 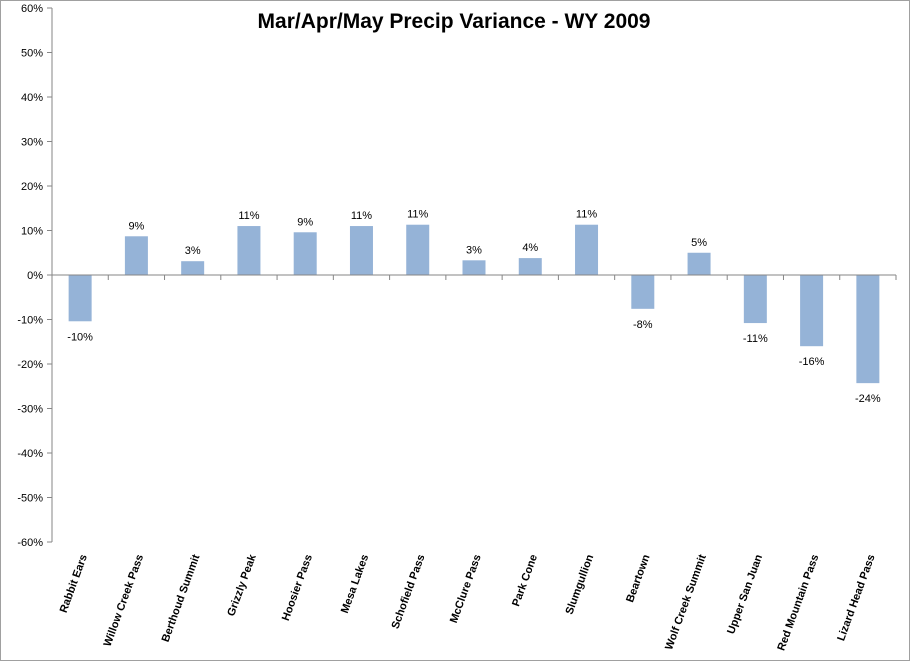 What do you see at coordinates (699, 243) in the screenshot?
I see `data-label: 5%` at bounding box center [699, 243].